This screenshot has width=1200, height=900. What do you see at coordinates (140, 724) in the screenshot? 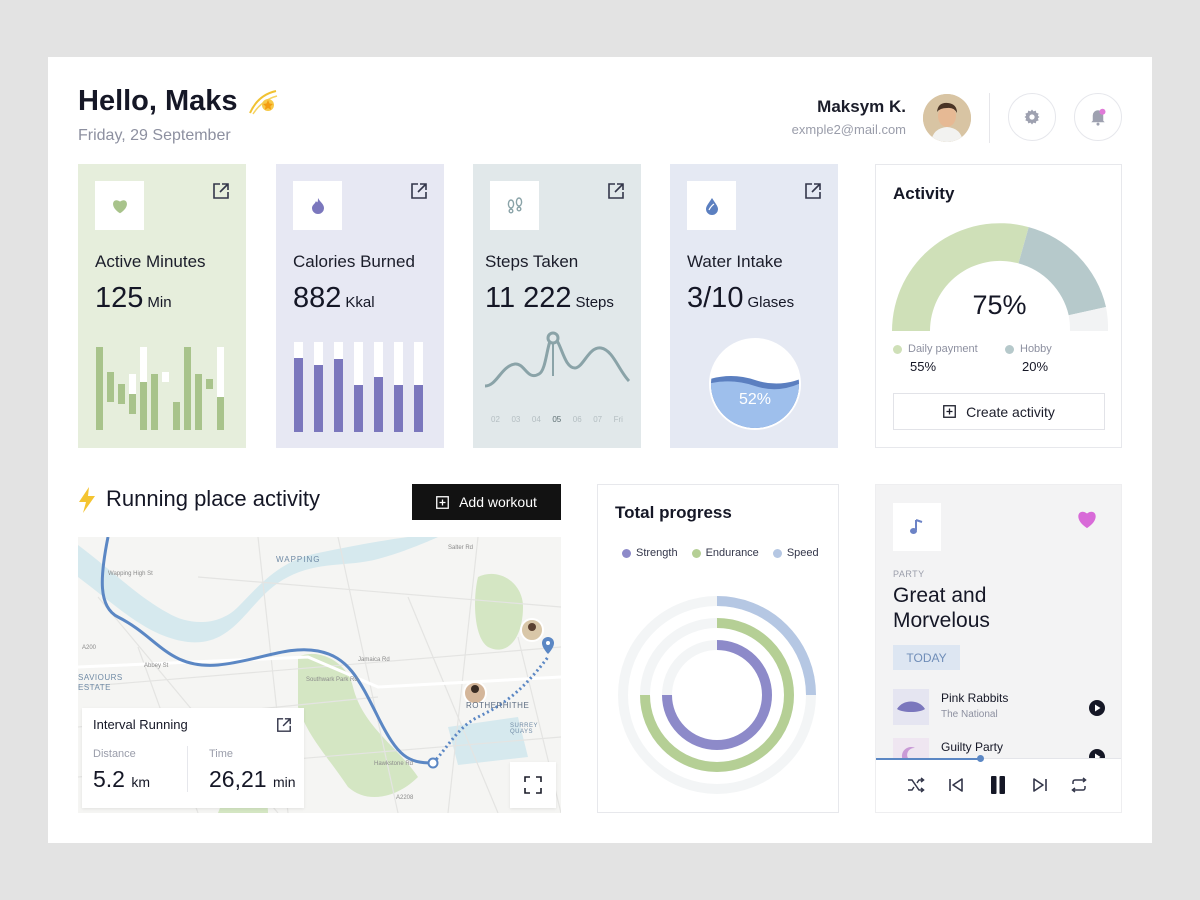
I see `interval-title: Interval Running` at bounding box center [140, 724].